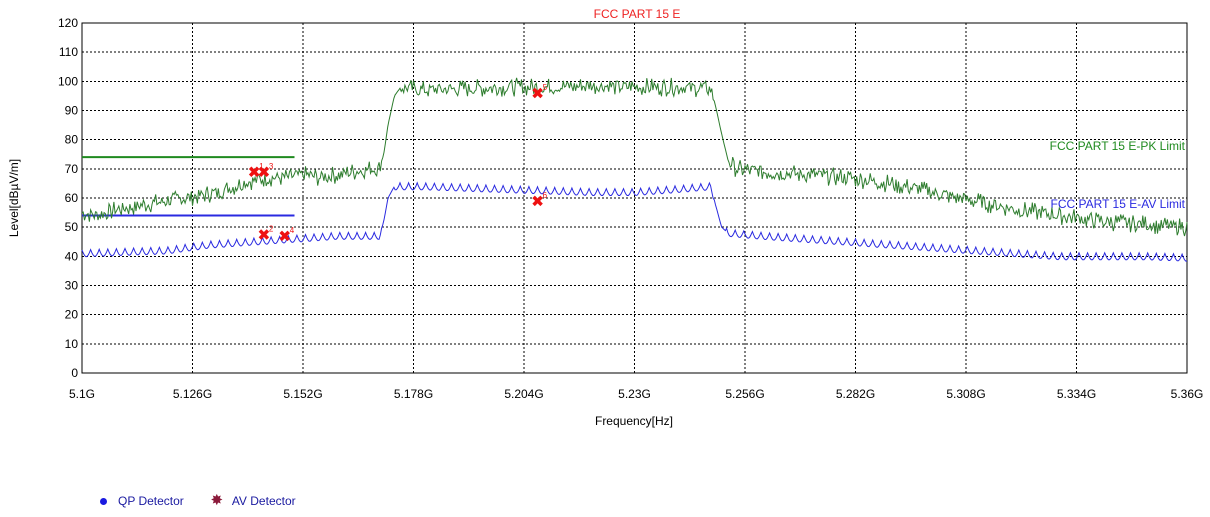 The height and width of the screenshot is (517, 1210). Describe the element at coordinates (302, 394) in the screenshot. I see `x-tick-label: 5.152G` at that location.